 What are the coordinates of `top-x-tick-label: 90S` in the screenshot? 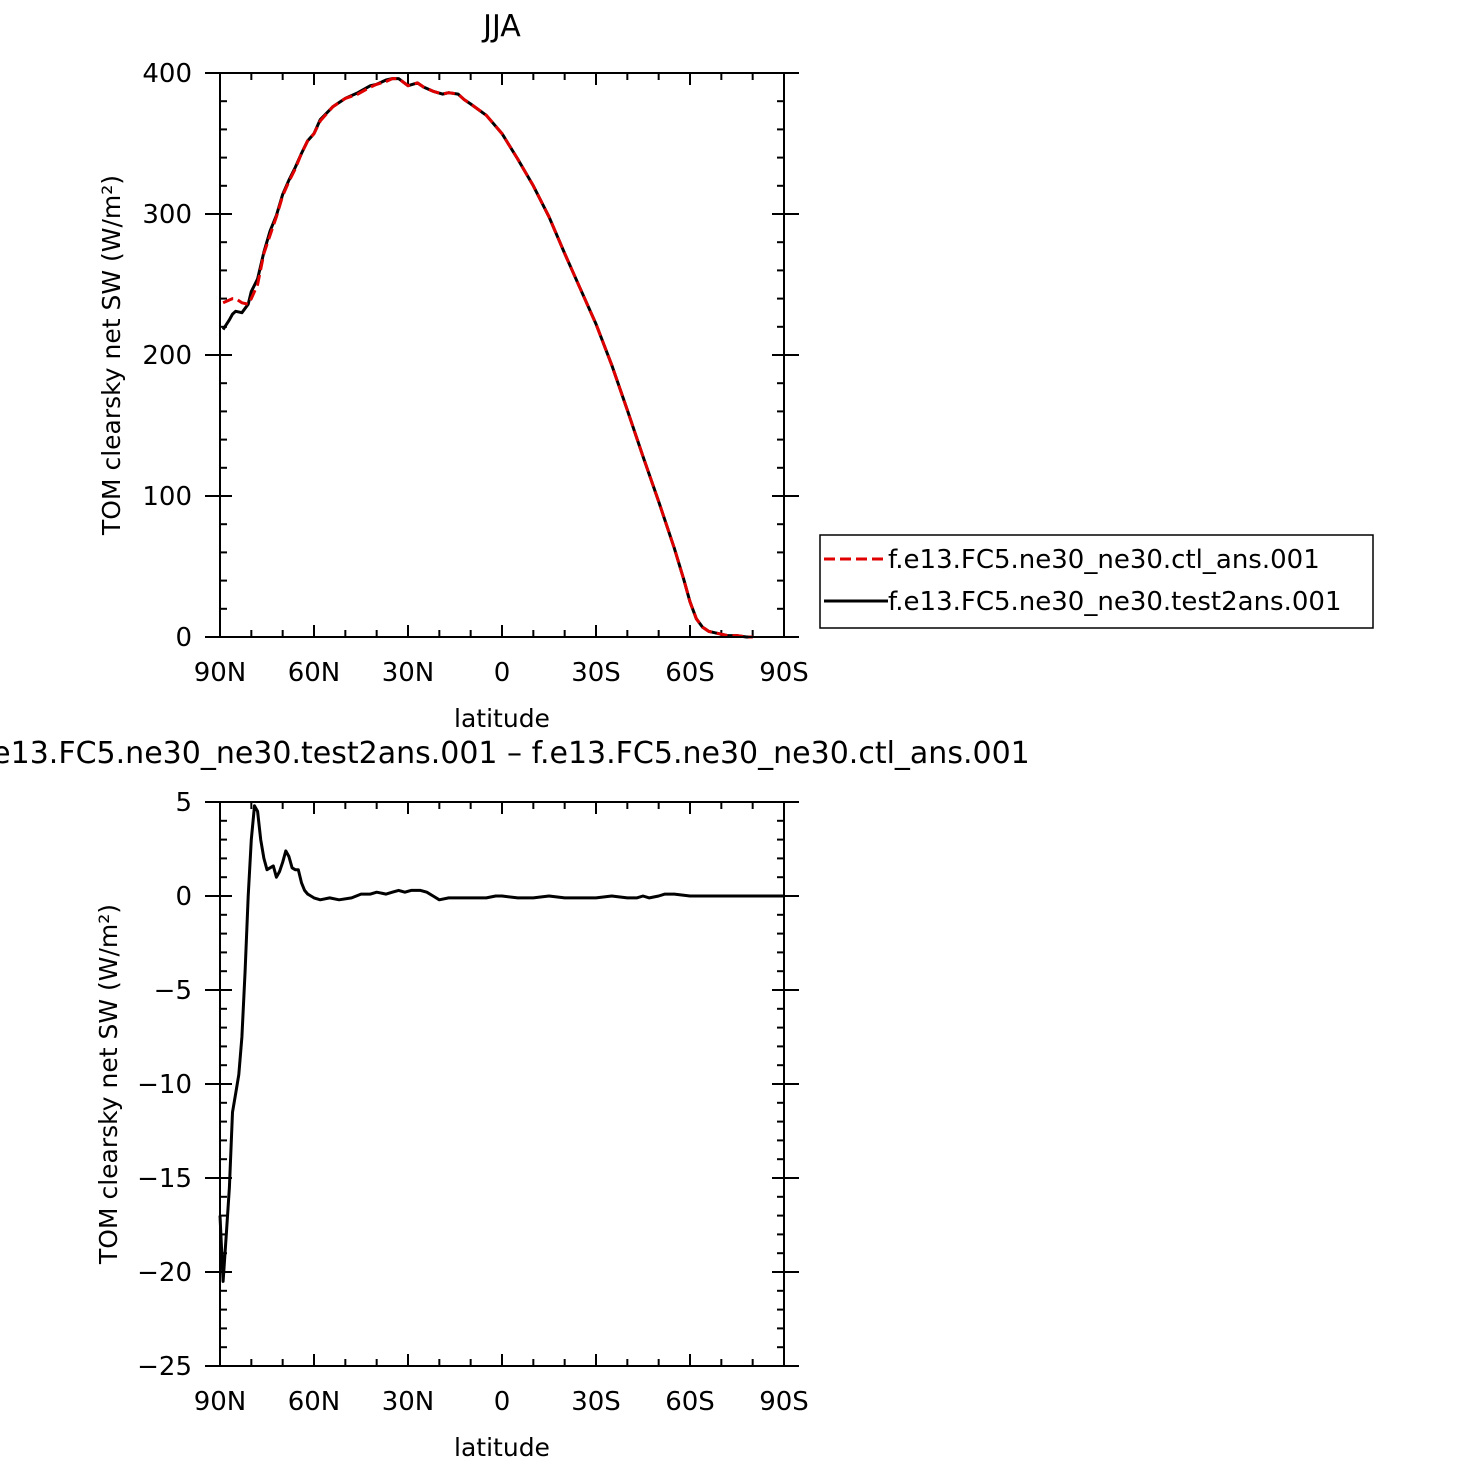 It's located at (784, 673).